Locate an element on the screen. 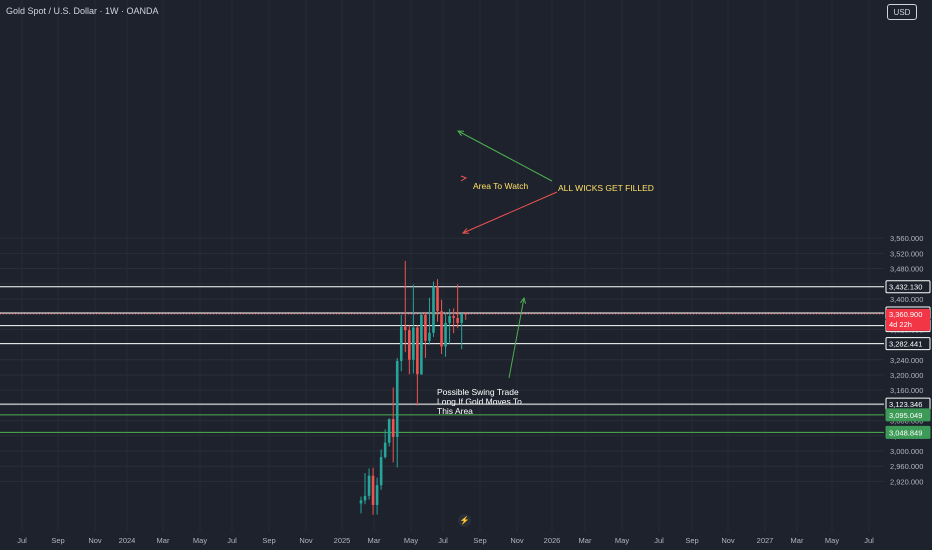  arrow-to-upper-wick-head is located at coordinates (460, 133).